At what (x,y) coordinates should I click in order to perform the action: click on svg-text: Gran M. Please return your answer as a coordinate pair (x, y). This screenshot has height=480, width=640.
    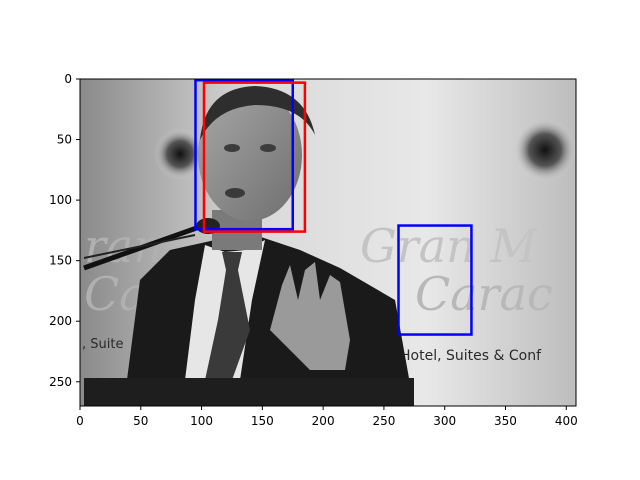
    Looking at the image, I should click on (449, 246).